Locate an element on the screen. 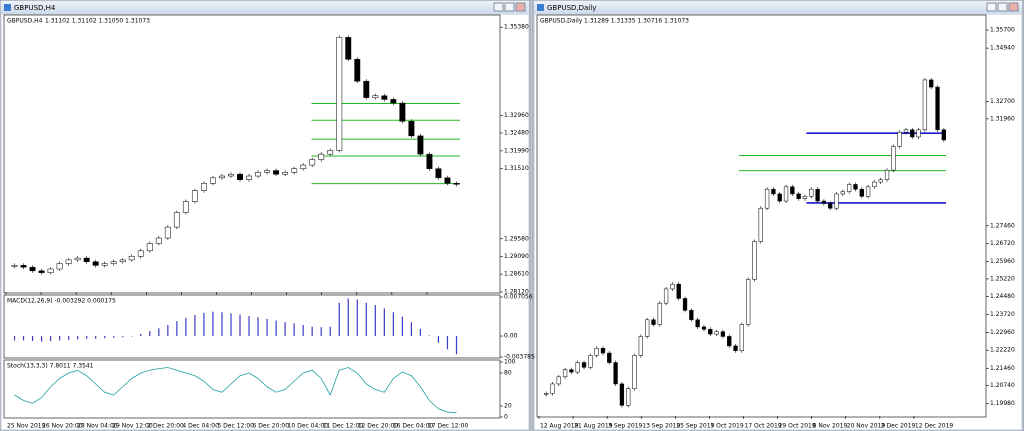  window-title: GBPUSD,Daily is located at coordinates (571, 8).